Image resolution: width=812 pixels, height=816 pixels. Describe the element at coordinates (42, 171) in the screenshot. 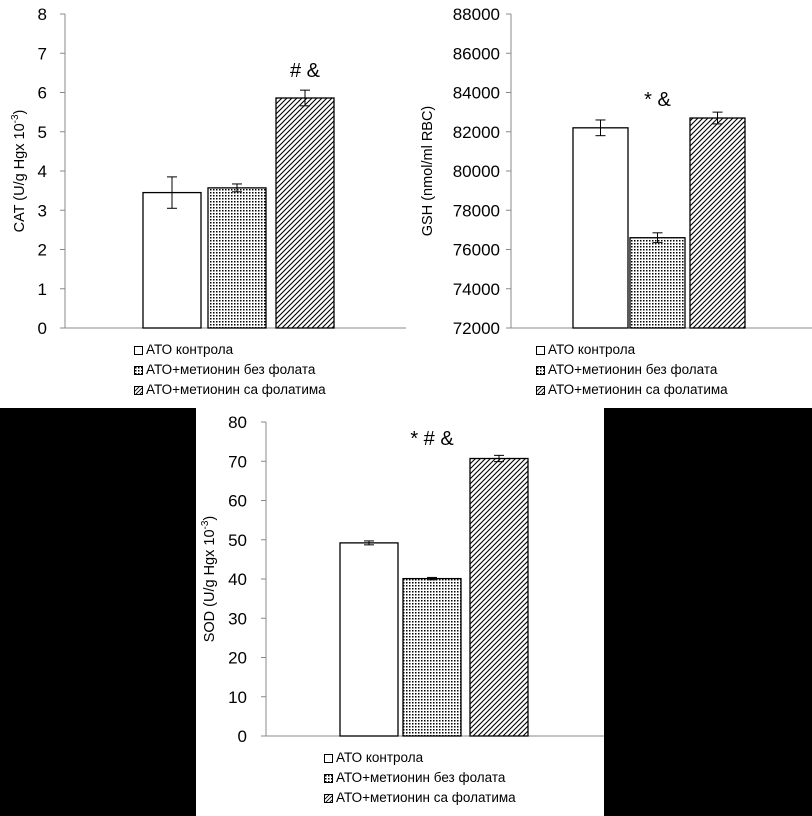

I see `y-tick-label: 4` at that location.